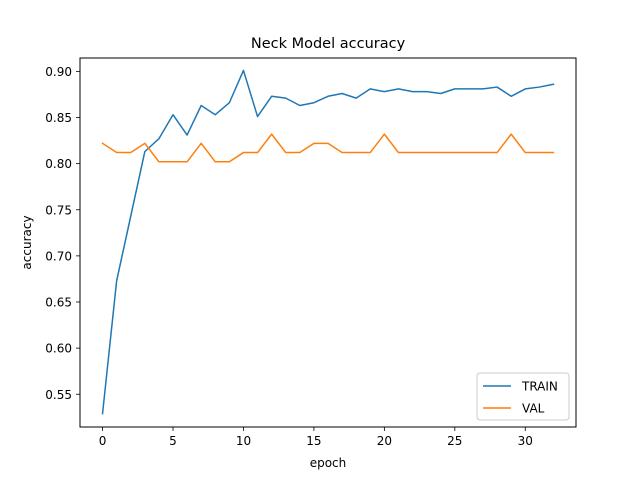  I want to click on x-axis-ticks: 0 5 10 15 20 25 30, so click(316, 437).